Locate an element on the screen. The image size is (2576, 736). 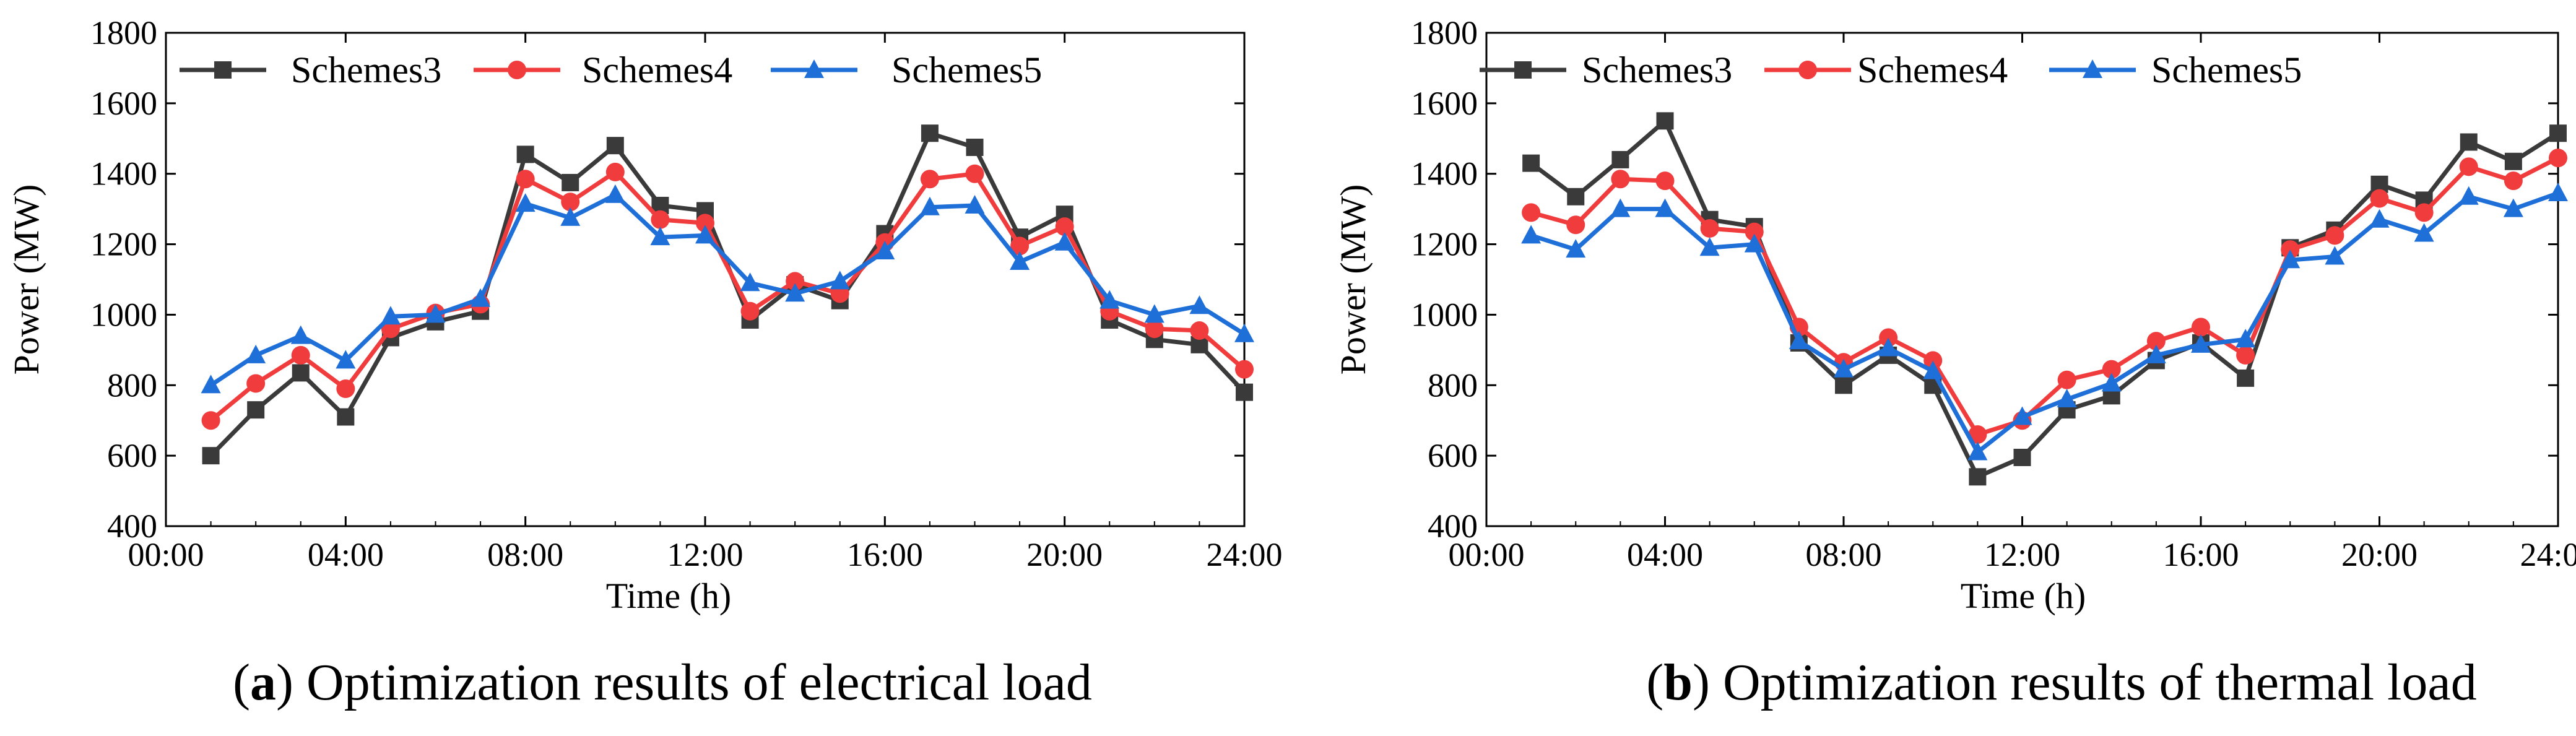
x-tick-label: 04:00 is located at coordinates (346, 555).